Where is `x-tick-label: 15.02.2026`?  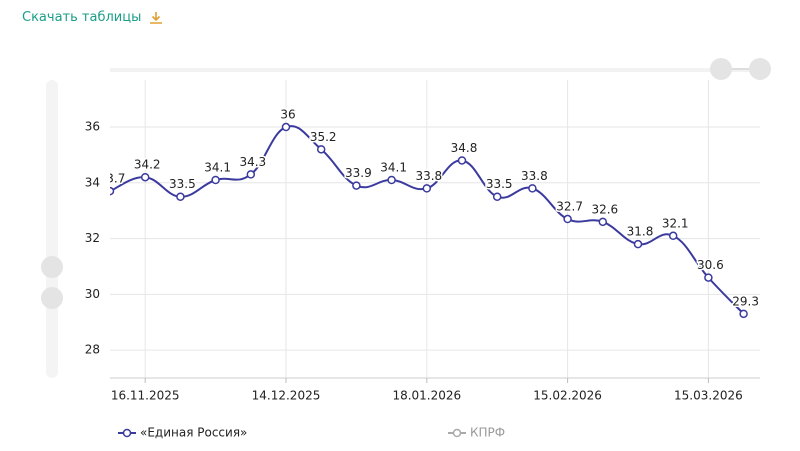
x-tick-label: 15.02.2026 is located at coordinates (567, 396).